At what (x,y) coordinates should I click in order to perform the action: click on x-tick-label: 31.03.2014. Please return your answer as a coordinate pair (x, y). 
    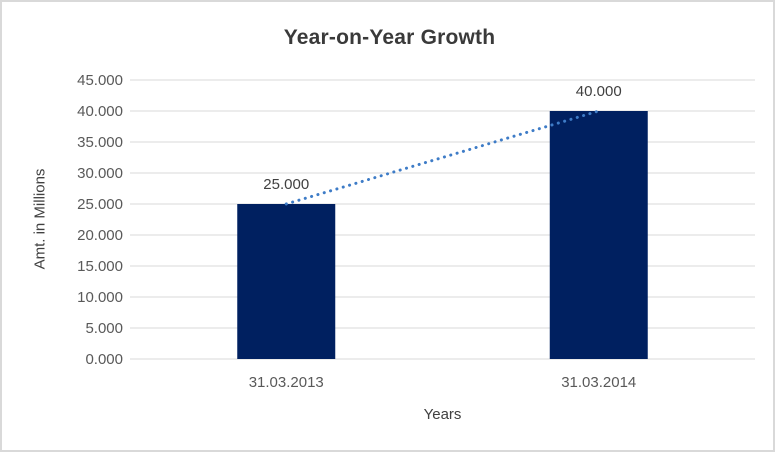
    Looking at the image, I should click on (599, 382).